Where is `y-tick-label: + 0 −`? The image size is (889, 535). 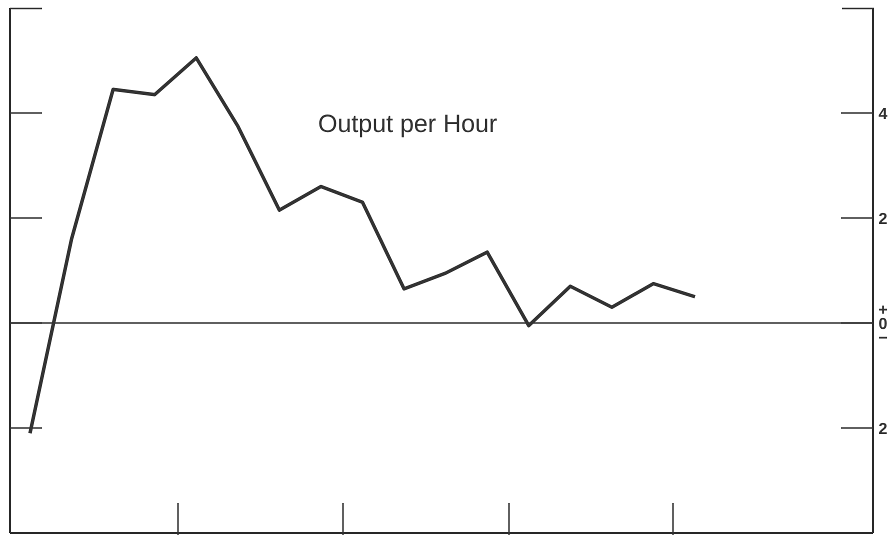
y-tick-label: + 0 − is located at coordinates (883, 324).